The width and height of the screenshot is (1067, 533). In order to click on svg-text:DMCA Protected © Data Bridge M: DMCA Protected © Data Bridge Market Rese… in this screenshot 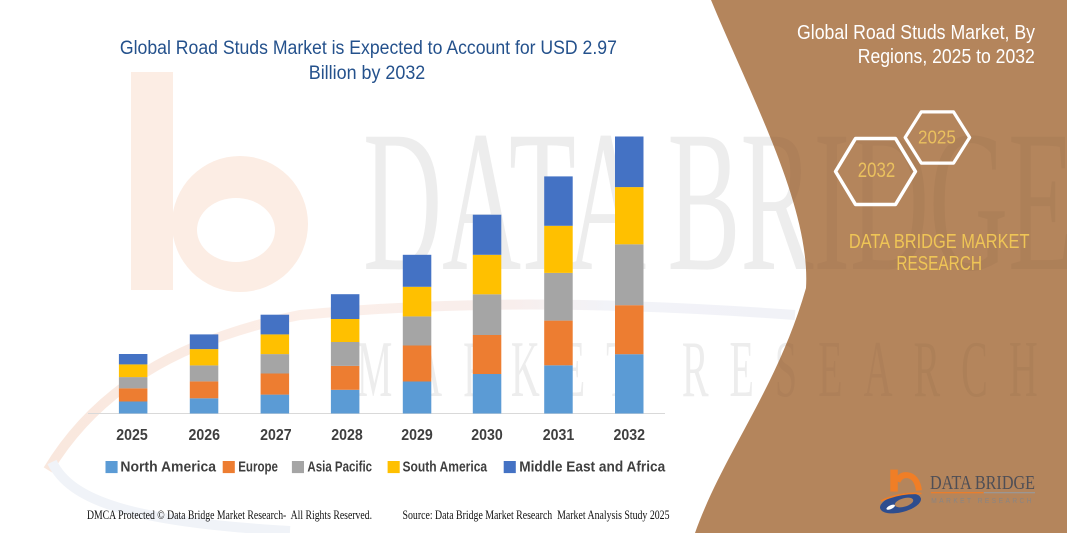, I will do `click(229, 514)`.